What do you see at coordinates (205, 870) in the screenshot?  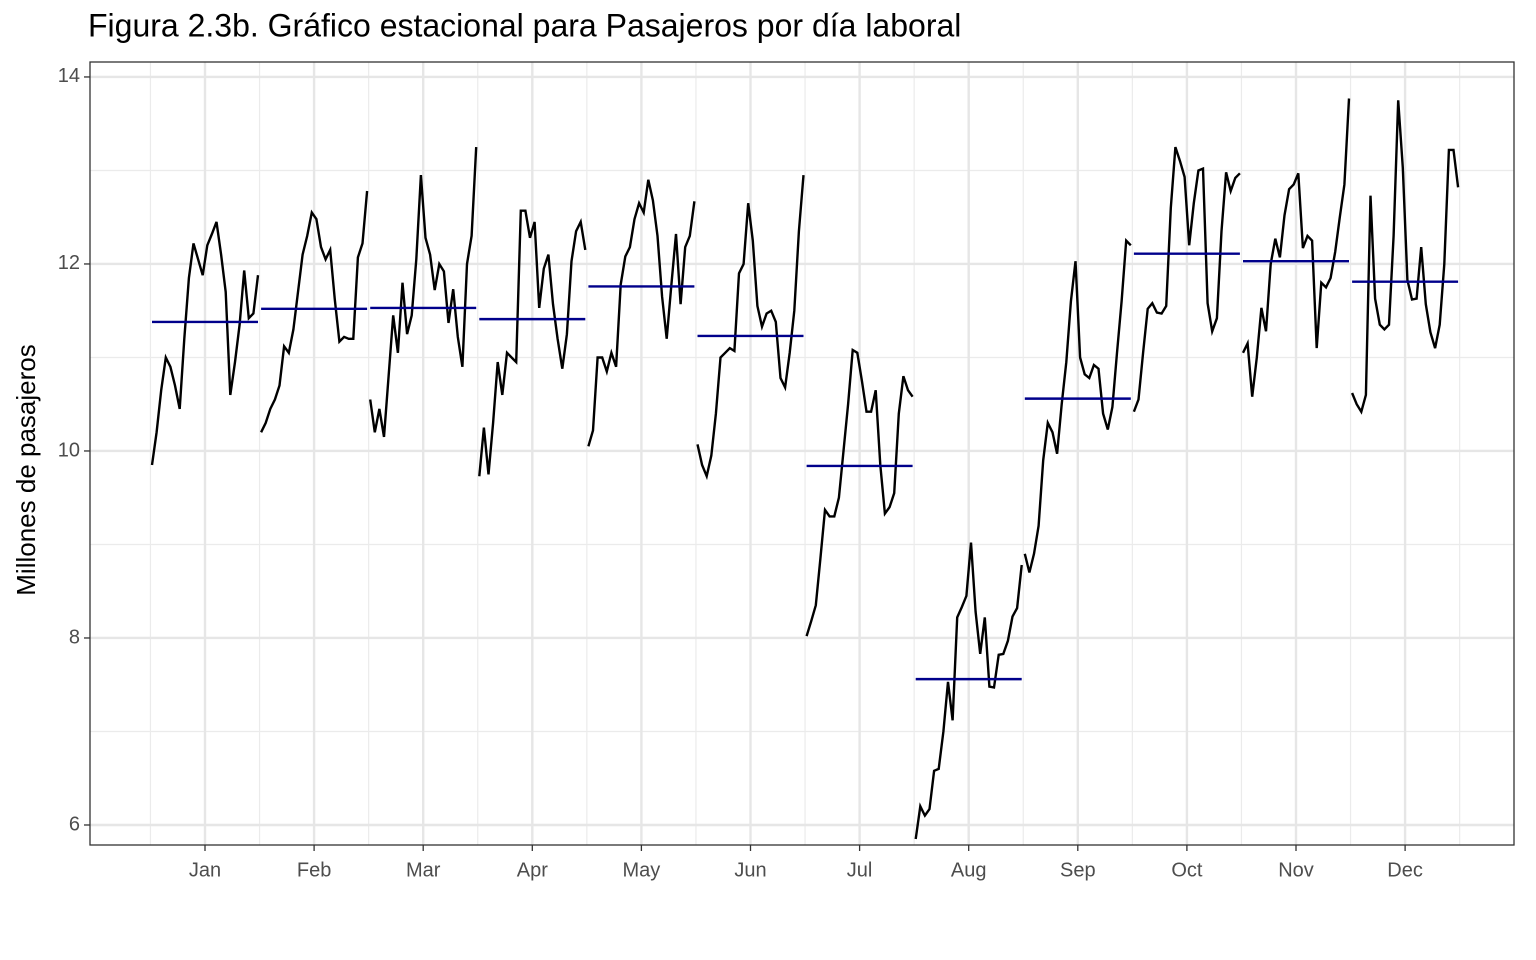 I see `x-tick-label: Jan` at bounding box center [205, 870].